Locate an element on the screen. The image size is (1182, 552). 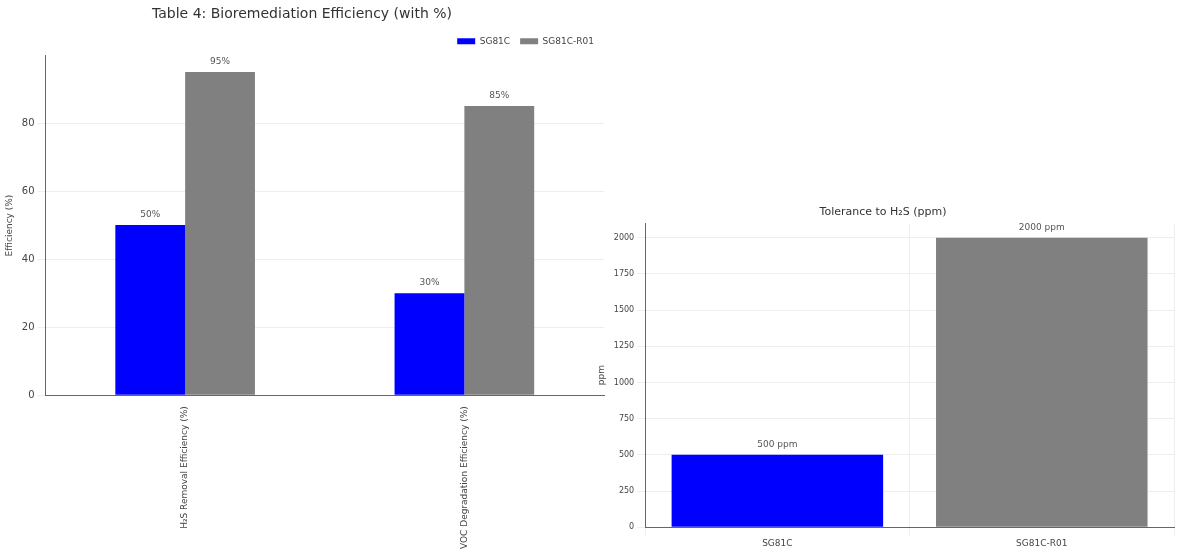
data-label: 500 ppm is located at coordinates (777, 443).